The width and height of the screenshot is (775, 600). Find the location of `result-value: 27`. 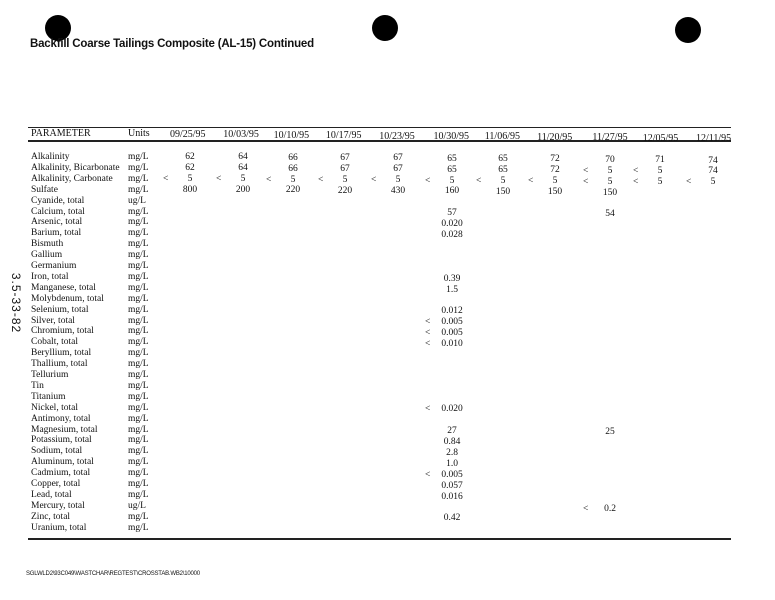

result-value: 27 is located at coordinates (452, 431).